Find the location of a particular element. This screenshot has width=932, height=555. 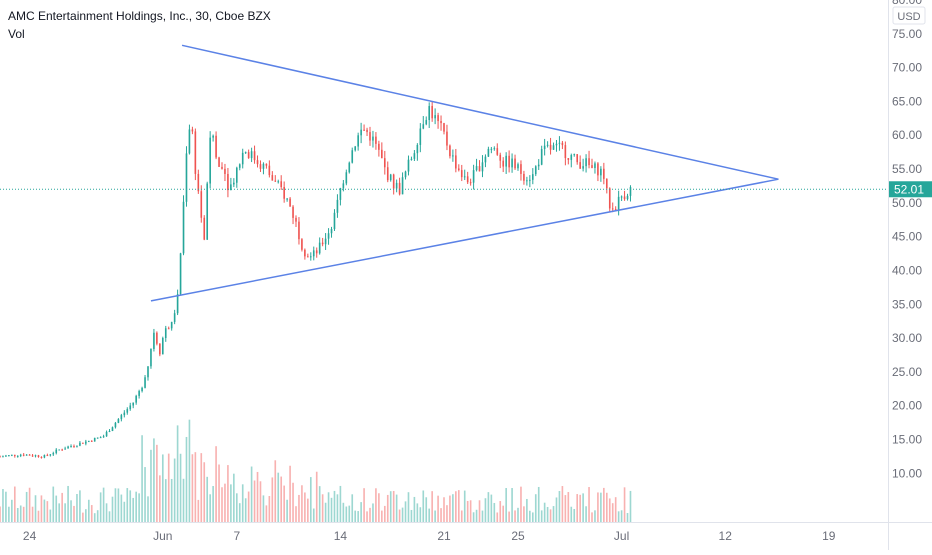

x-tick-label: 19 is located at coordinates (829, 536).